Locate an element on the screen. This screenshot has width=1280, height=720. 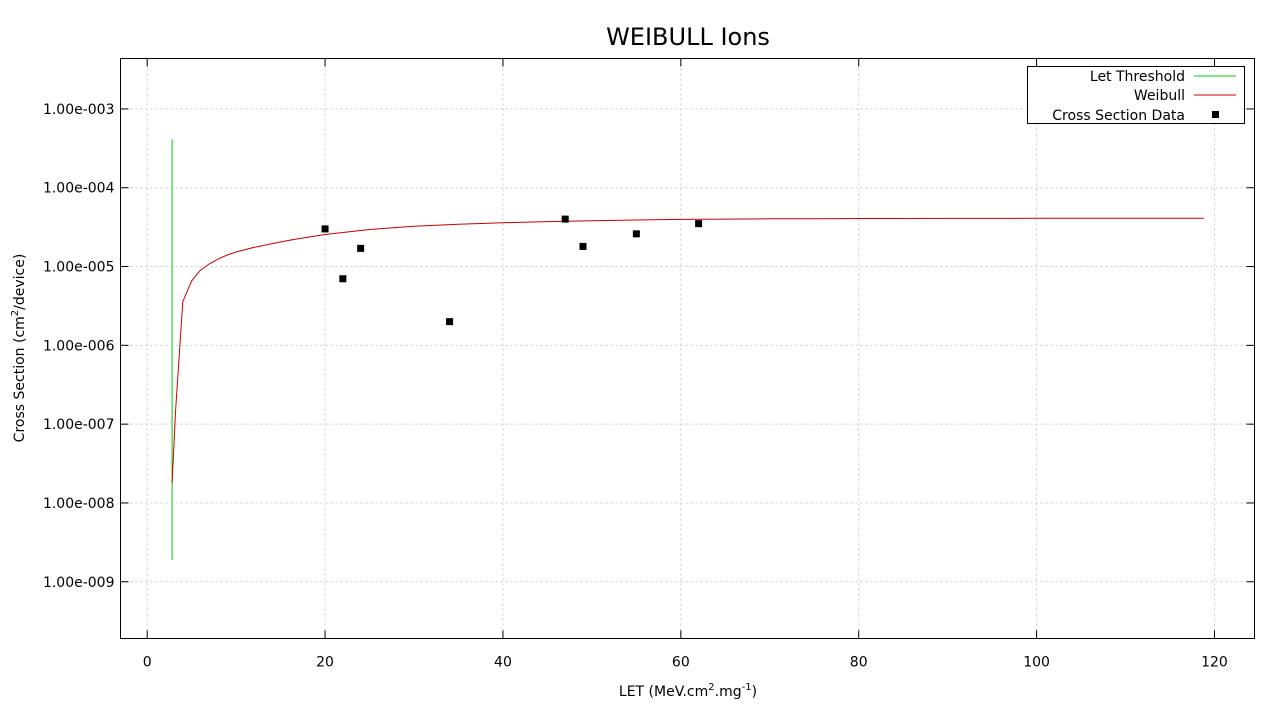
legend: Let Threshold Weibull Cross Section Data is located at coordinates (1136, 95).